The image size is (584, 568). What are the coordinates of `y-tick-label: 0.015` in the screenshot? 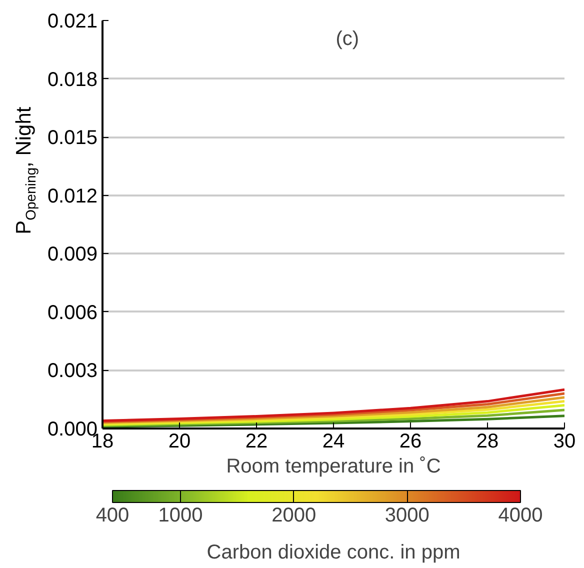 It's located at (72, 138).